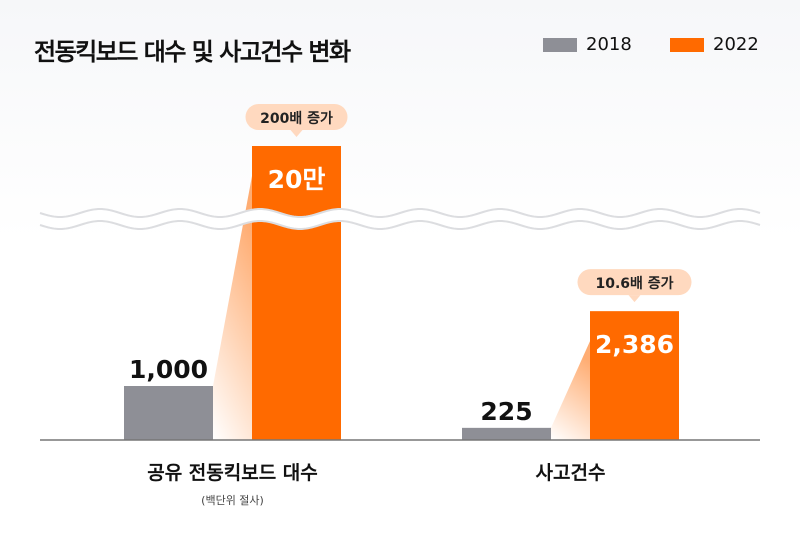 This screenshot has height=533, width=800. Describe the element at coordinates (687, 44) in the screenshot. I see `legend-swatch-2022` at that location.